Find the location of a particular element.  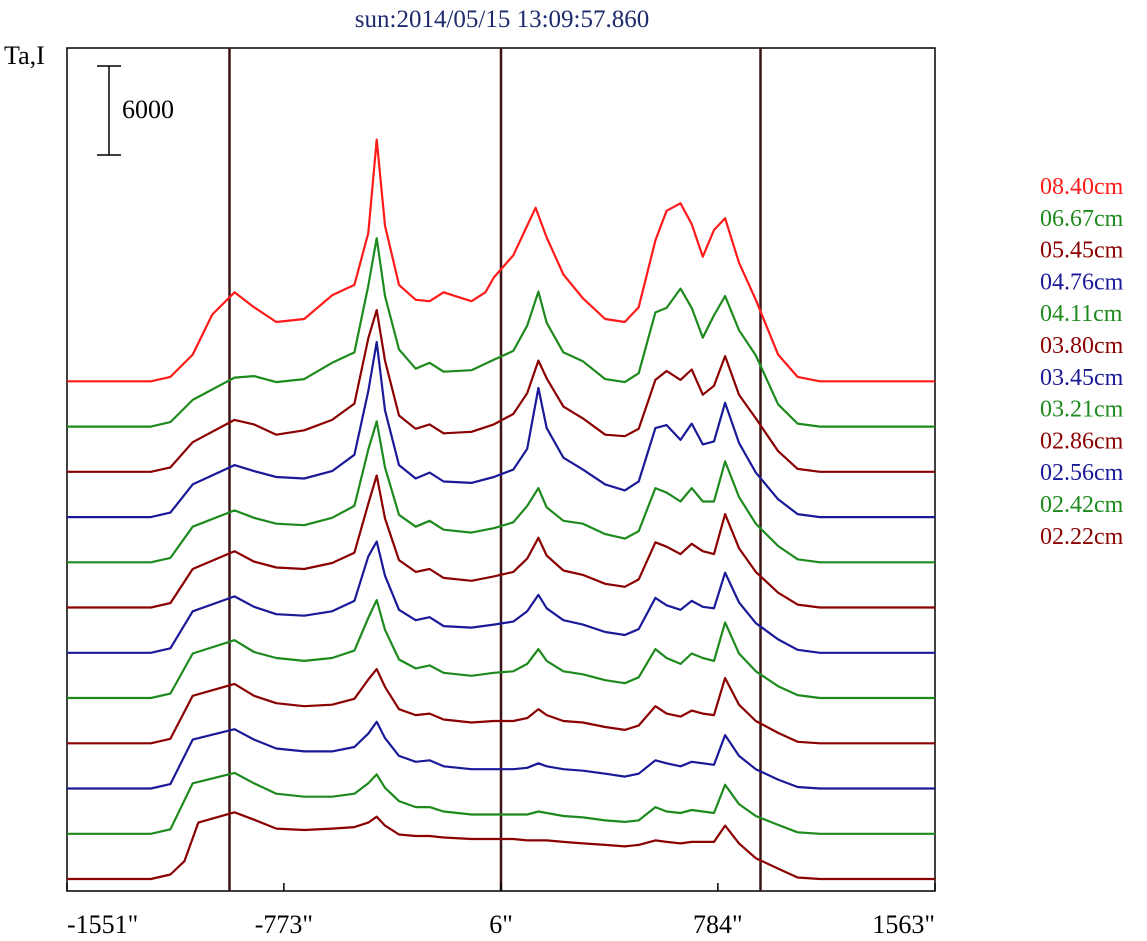

series-line-02.86cm is located at coordinates (501, 706).